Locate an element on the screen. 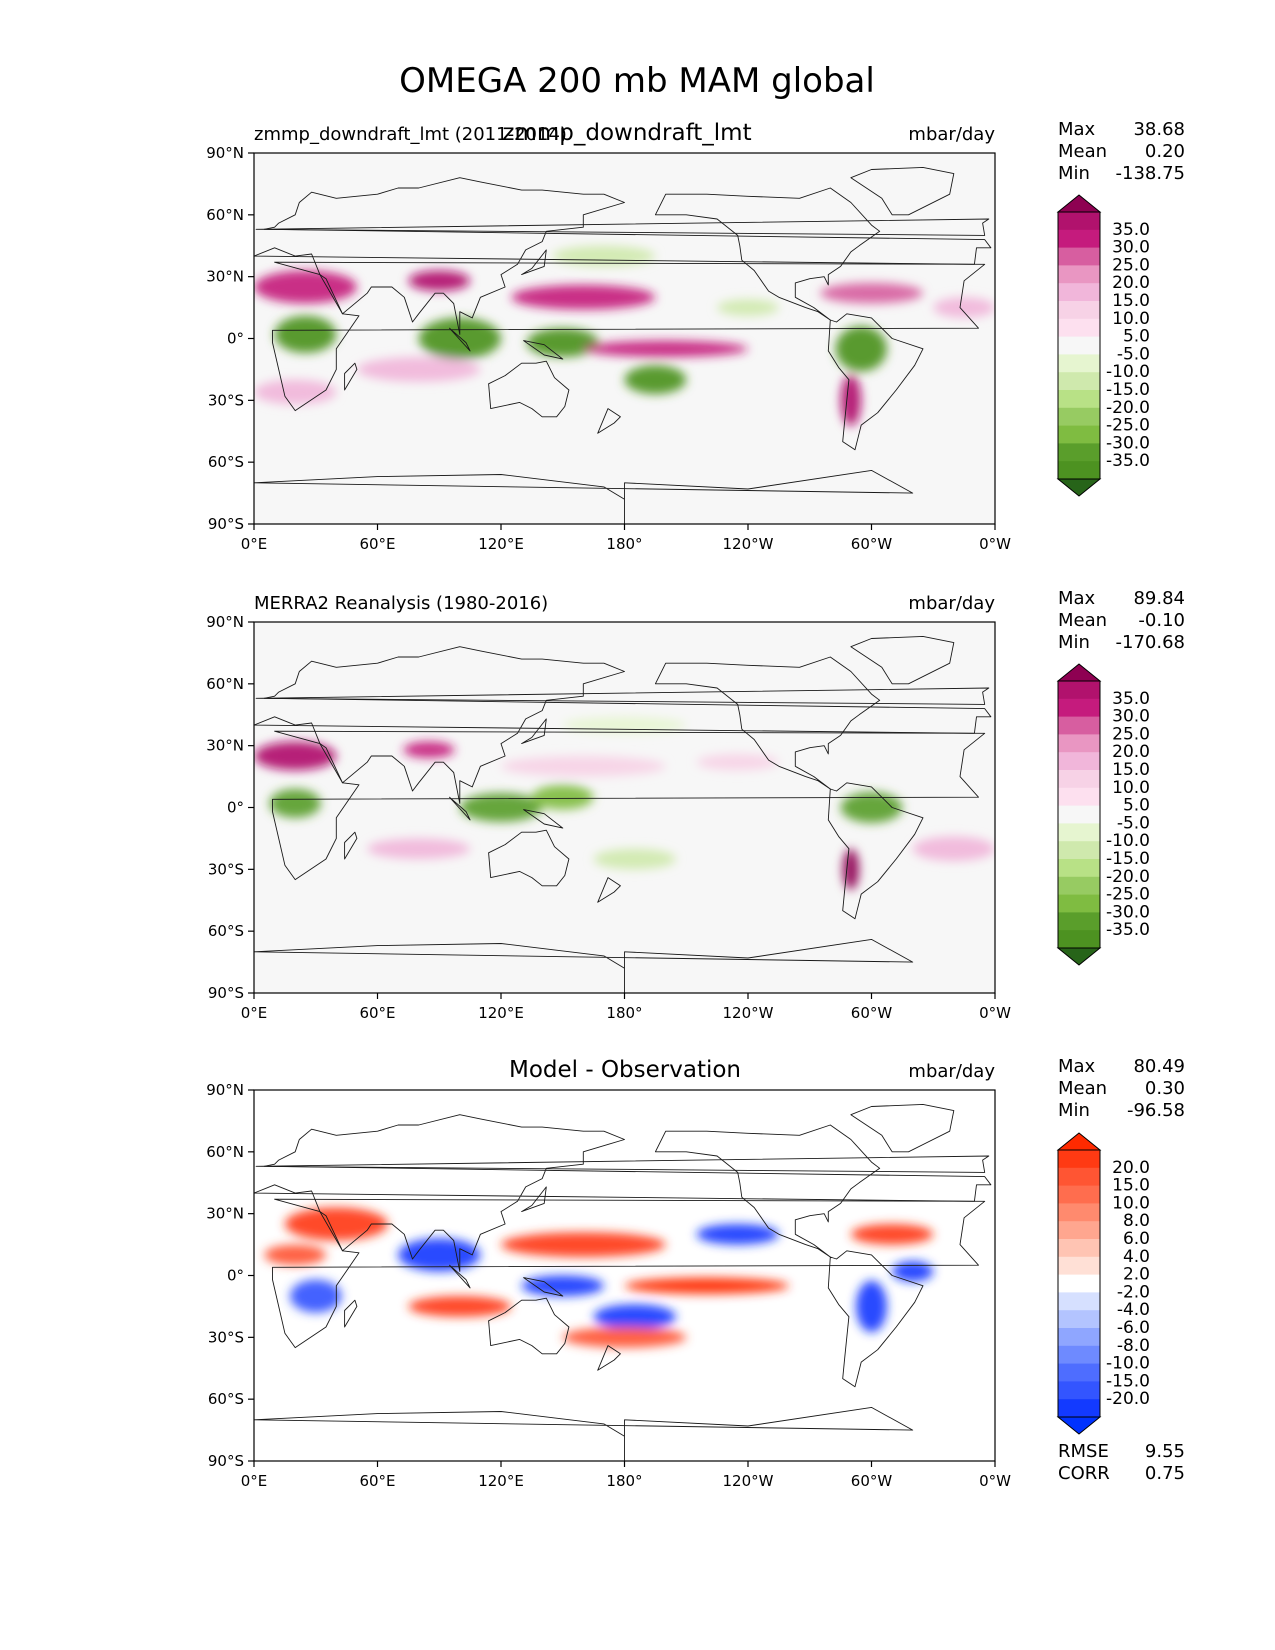  panel-diff-units: mbar/day is located at coordinates (951, 1071).